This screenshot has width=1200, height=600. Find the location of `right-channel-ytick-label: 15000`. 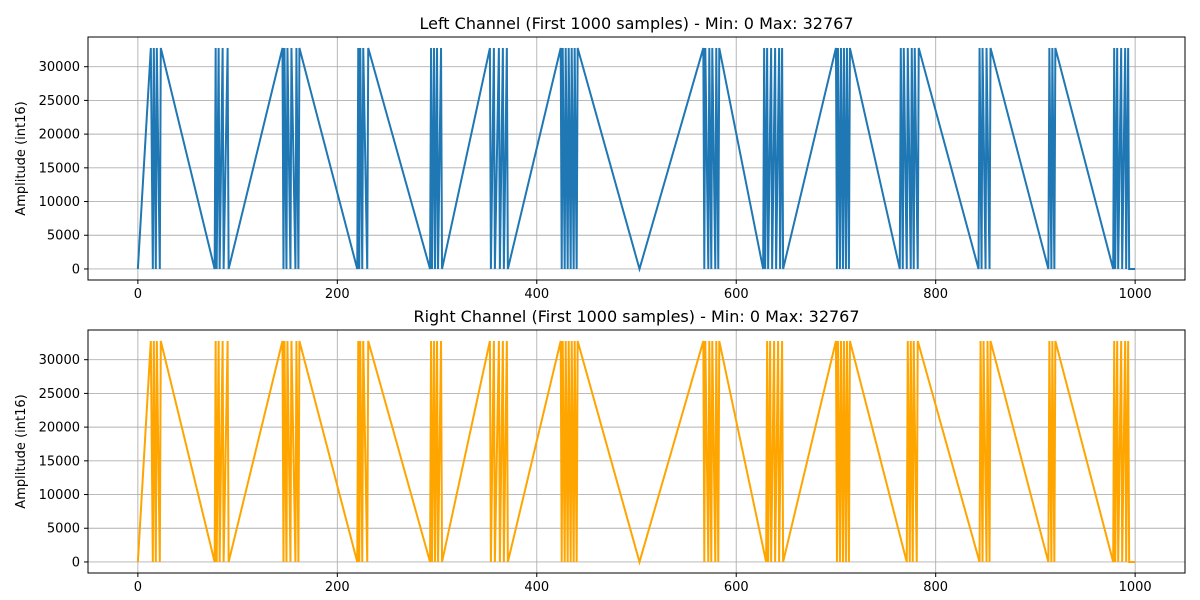

right-channel-ytick-label: 15000 is located at coordinates (59, 461).